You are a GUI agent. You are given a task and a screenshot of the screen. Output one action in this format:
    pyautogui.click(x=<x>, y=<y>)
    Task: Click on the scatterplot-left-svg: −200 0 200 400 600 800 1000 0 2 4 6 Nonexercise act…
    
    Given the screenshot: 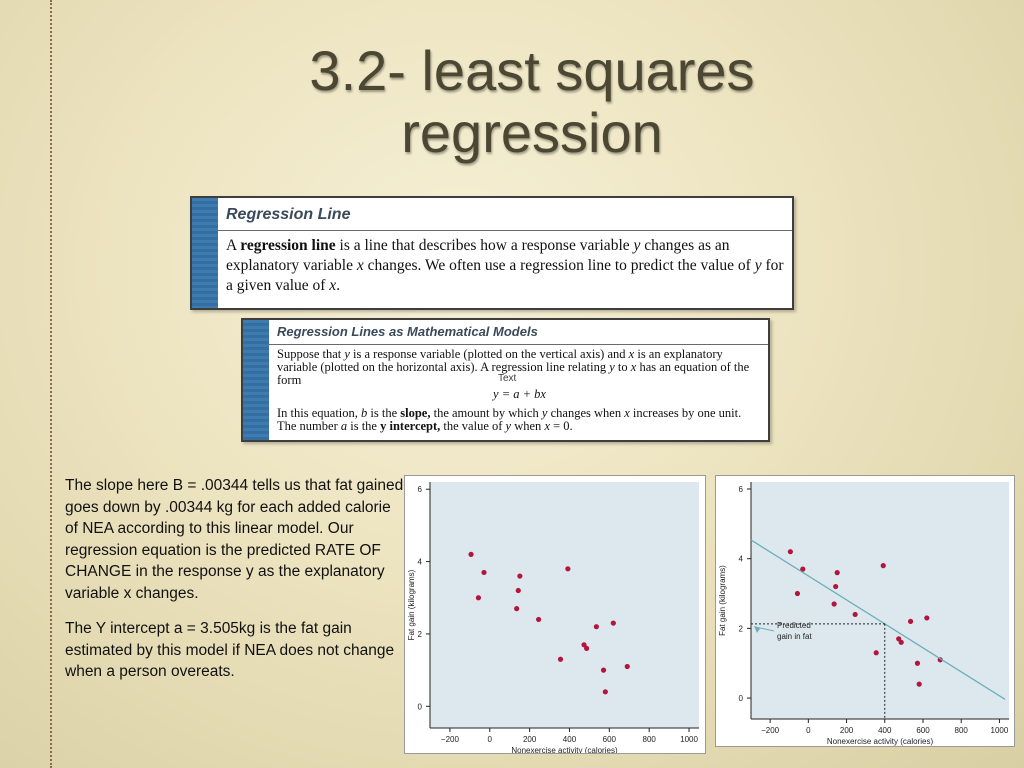 What is the action you would take?
    pyautogui.click(x=553, y=617)
    